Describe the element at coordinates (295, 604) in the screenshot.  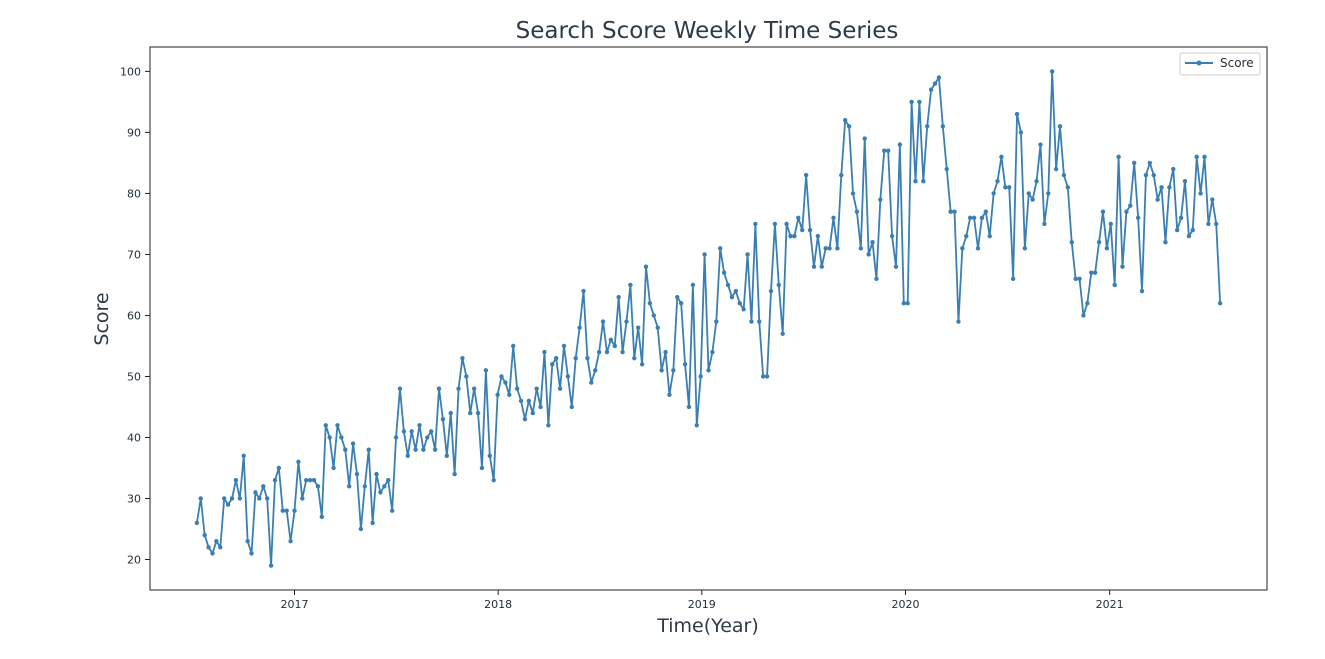
I see `x-tick-label: 2017` at that location.